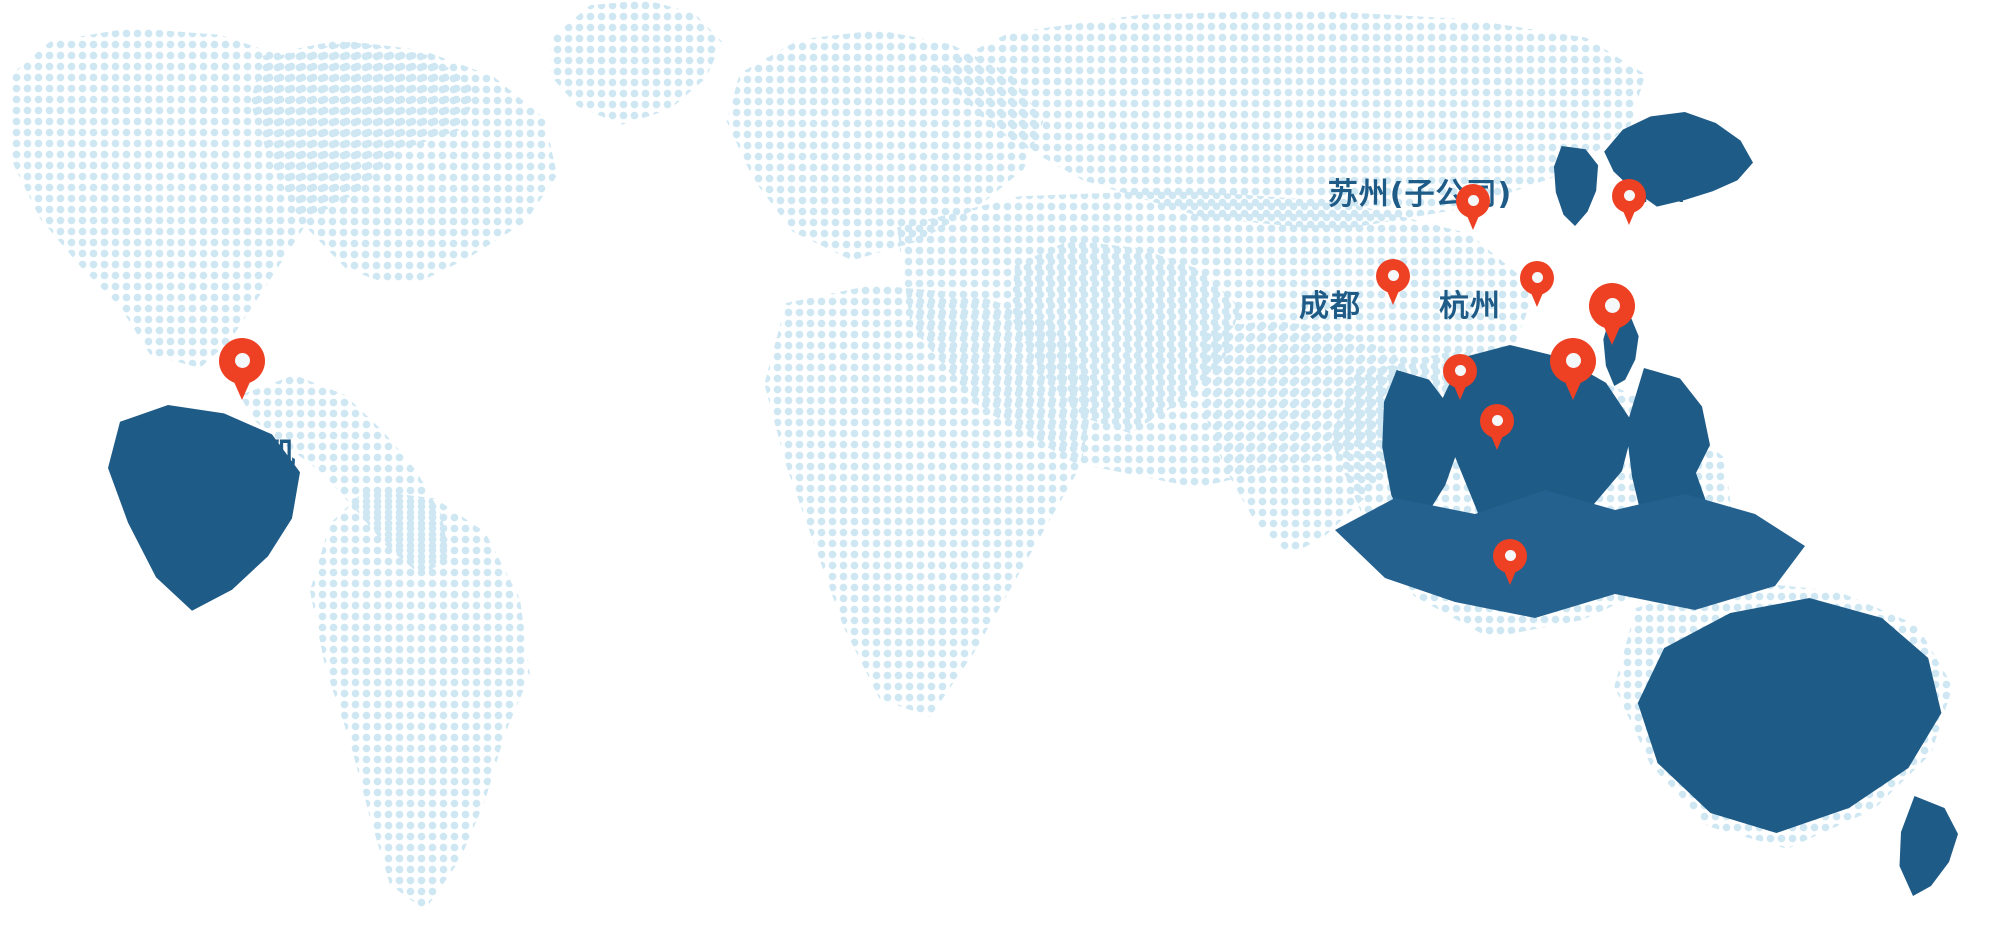 The image size is (2002, 952). I want to click on country-south-korea, so click(1576, 186).